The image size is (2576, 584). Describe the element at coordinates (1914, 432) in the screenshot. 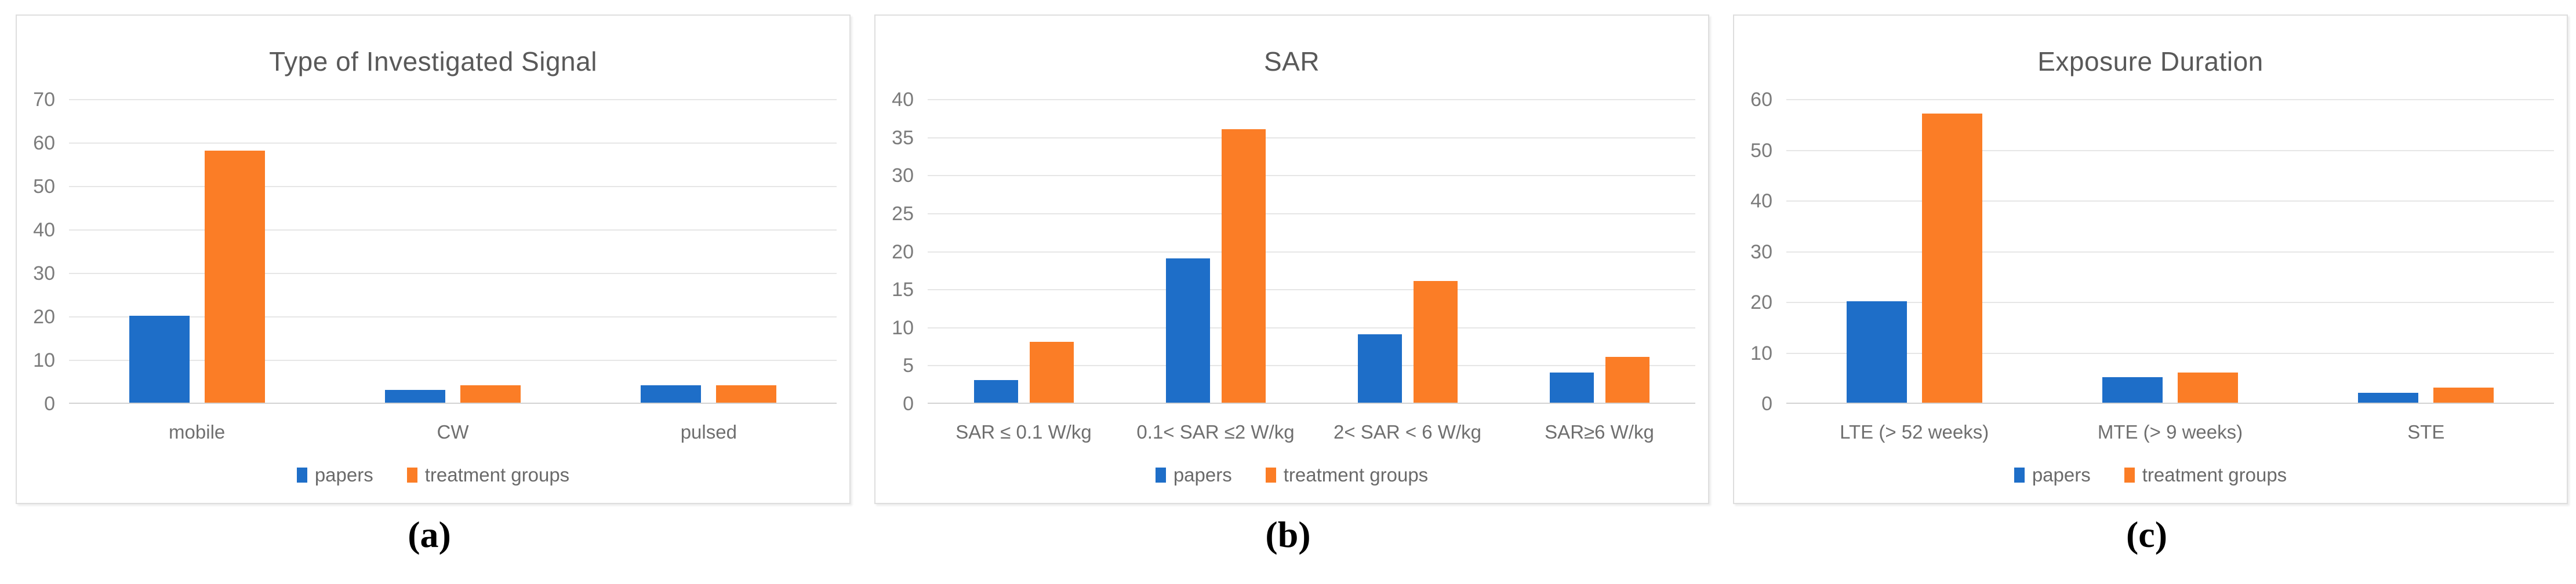

I see `x-axis-label: LTE (> 52 weeks)` at that location.